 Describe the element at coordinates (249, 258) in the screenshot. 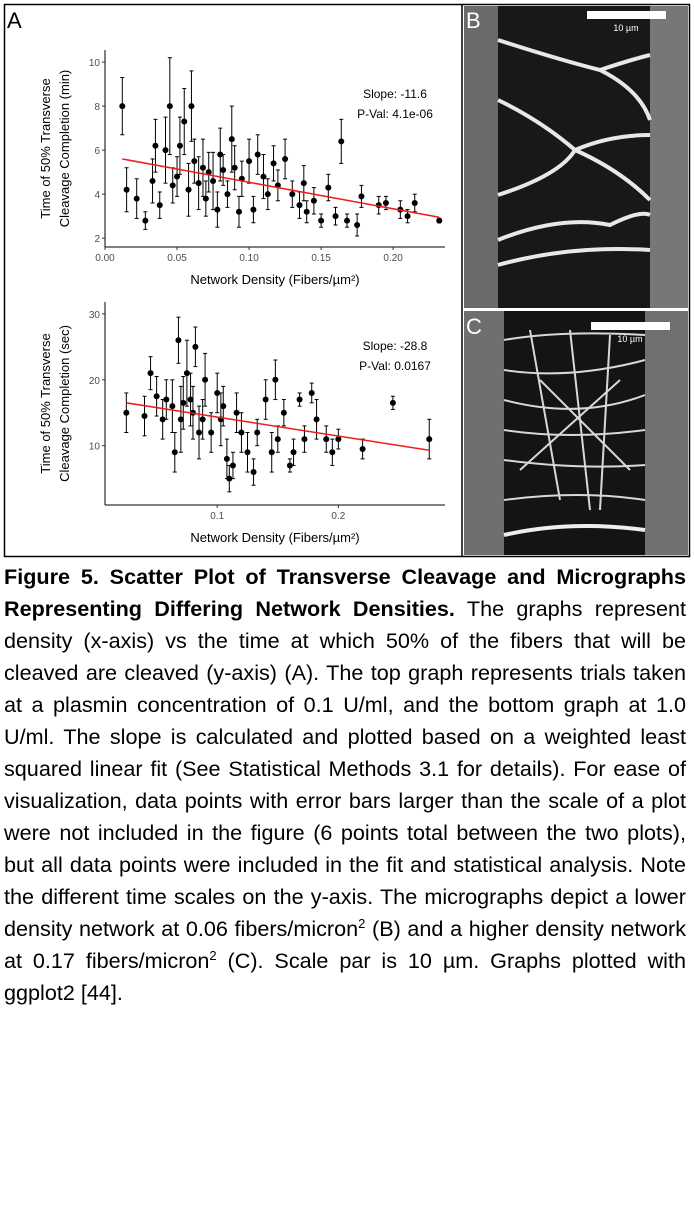

I see `x-tick-label: 0.10` at that location.